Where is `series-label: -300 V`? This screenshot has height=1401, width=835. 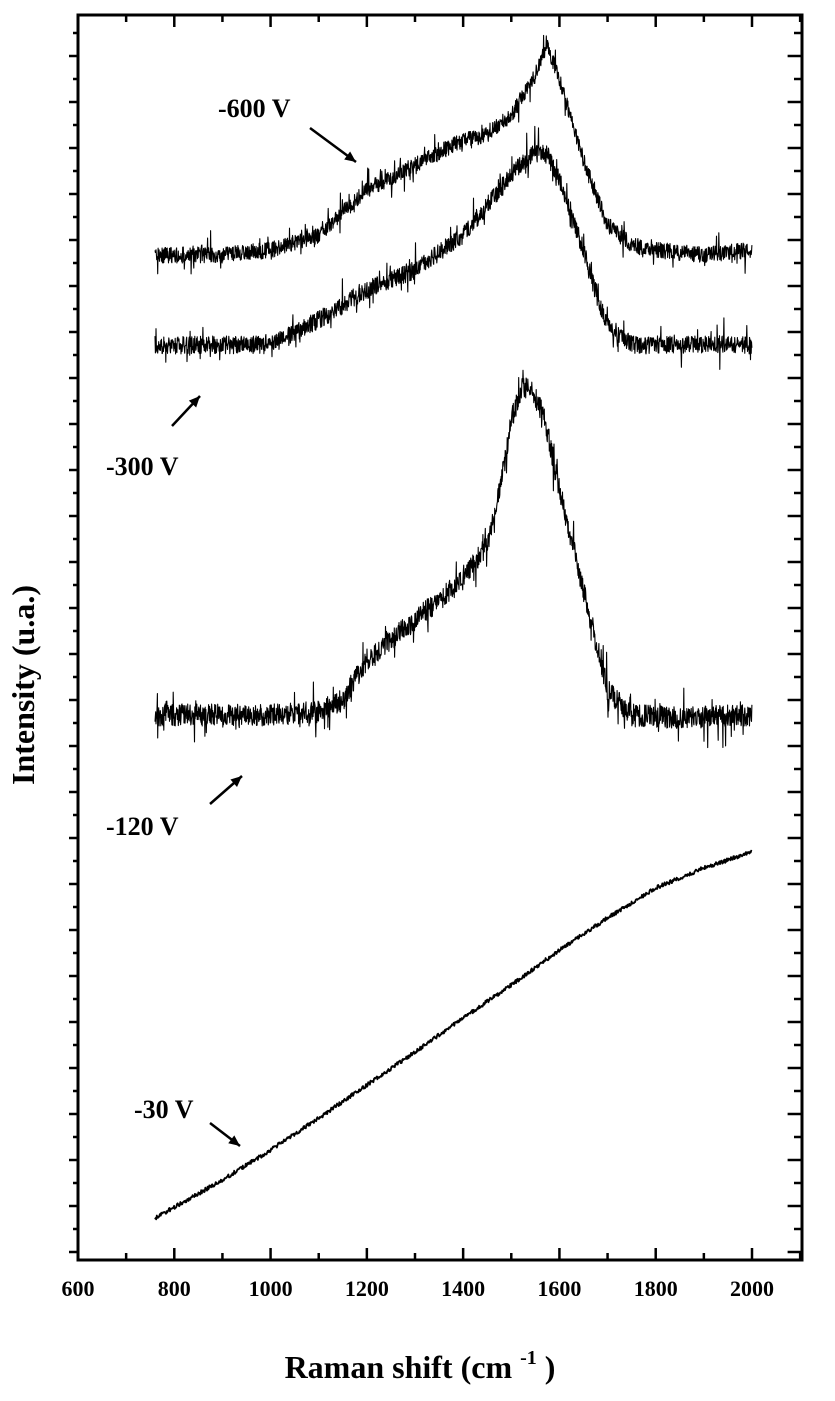 series-label: -300 V is located at coordinates (142, 466).